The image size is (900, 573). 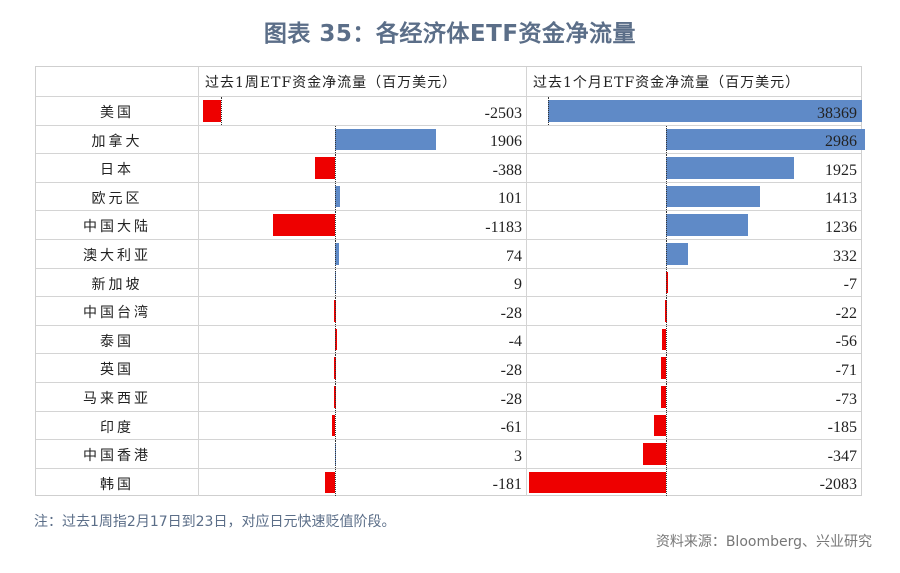 What do you see at coordinates (667, 83) in the screenshot?
I see `header-month-text: 过去1个月ETF资金净流量（百万美元）` at bounding box center [667, 83].